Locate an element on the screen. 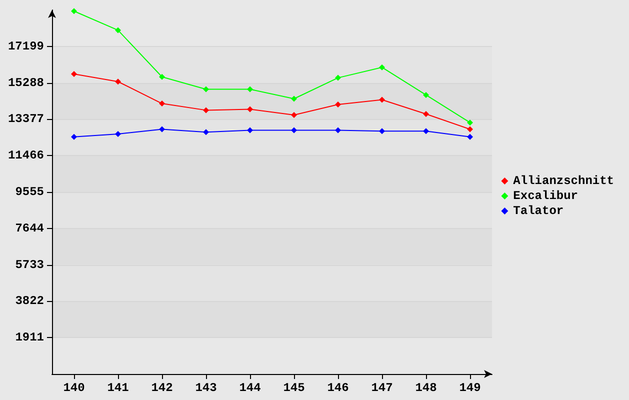 The image size is (629, 400). y-tick-label: 13377 is located at coordinates (26, 119).